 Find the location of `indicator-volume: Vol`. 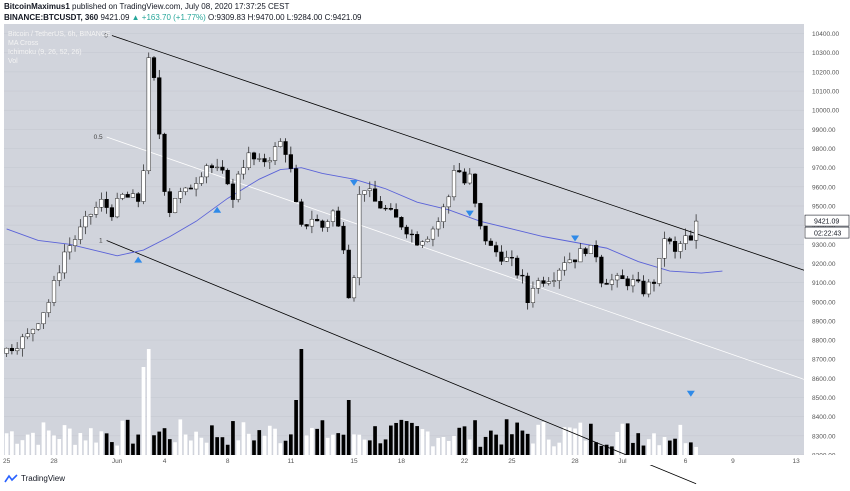

indicator-volume: Vol is located at coordinates (13, 61).